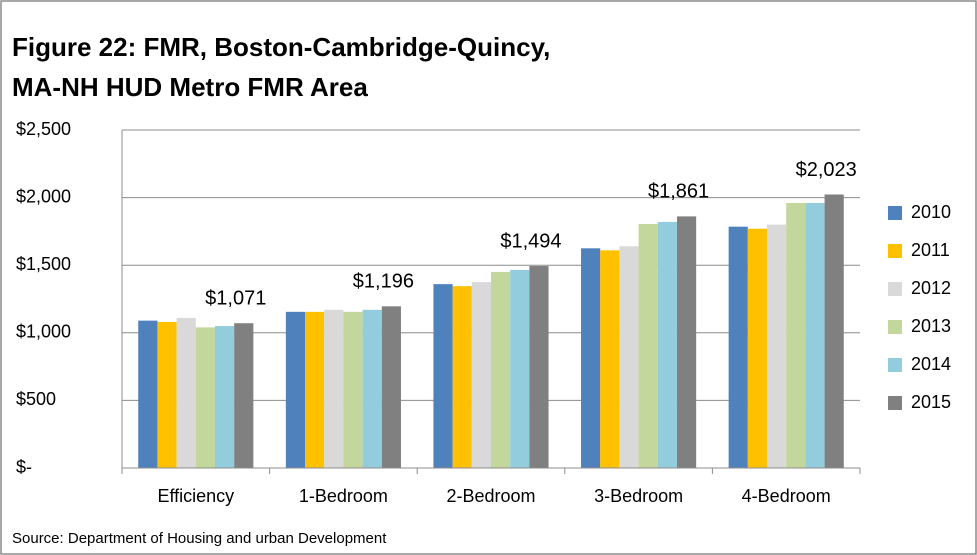  What do you see at coordinates (530, 241) in the screenshot?
I see `data-label: $1,494` at bounding box center [530, 241].